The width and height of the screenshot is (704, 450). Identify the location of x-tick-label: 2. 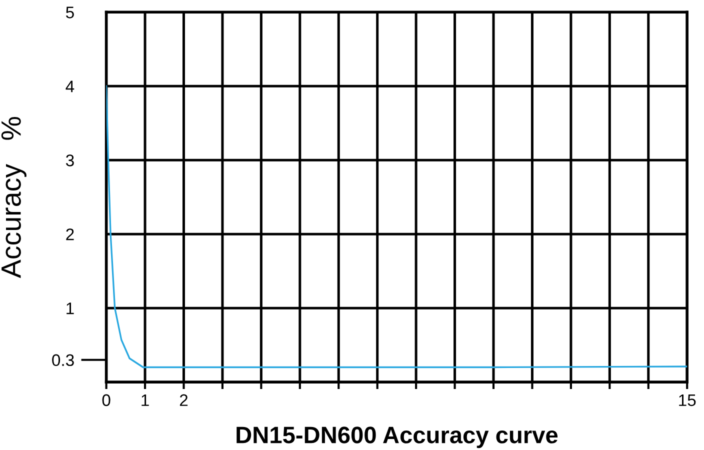
(184, 400).